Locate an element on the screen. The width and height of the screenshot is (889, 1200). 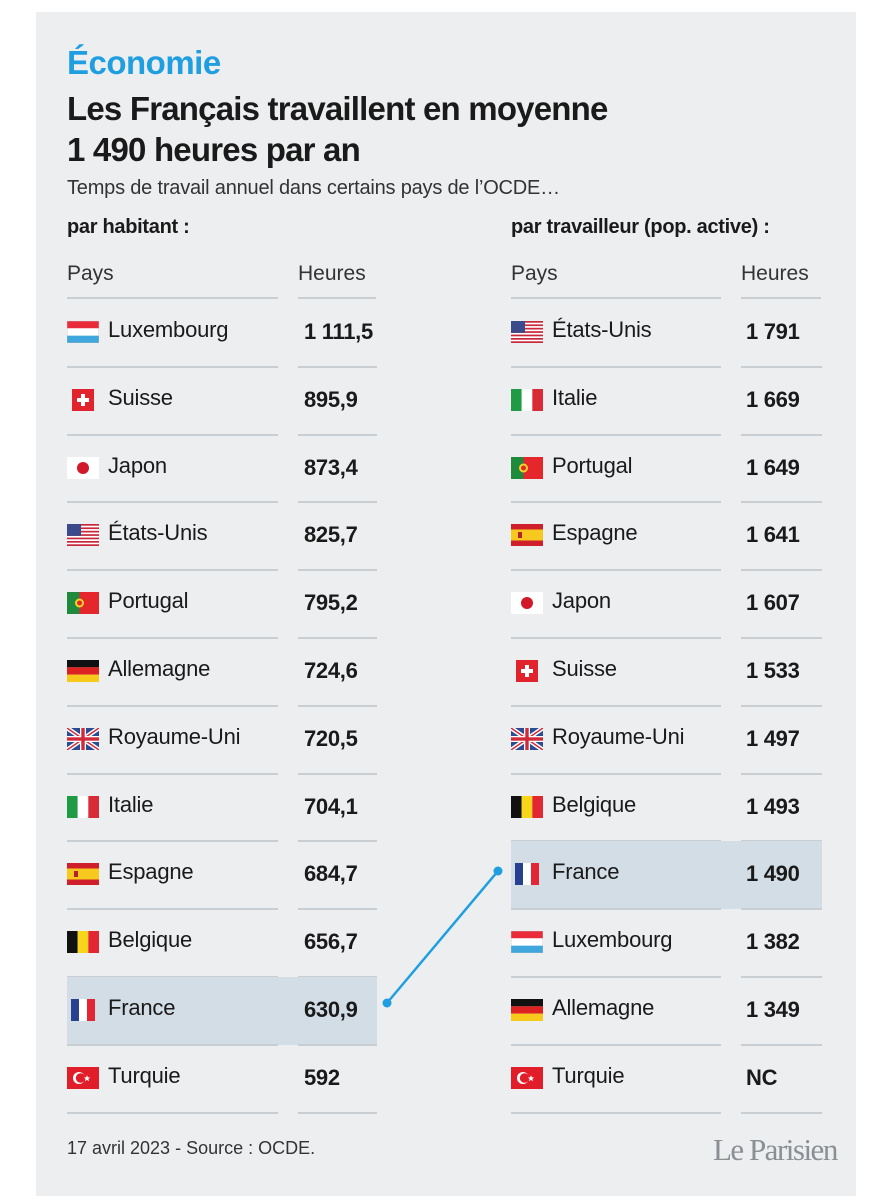
hours-value: 630,9 is located at coordinates (331, 1009).